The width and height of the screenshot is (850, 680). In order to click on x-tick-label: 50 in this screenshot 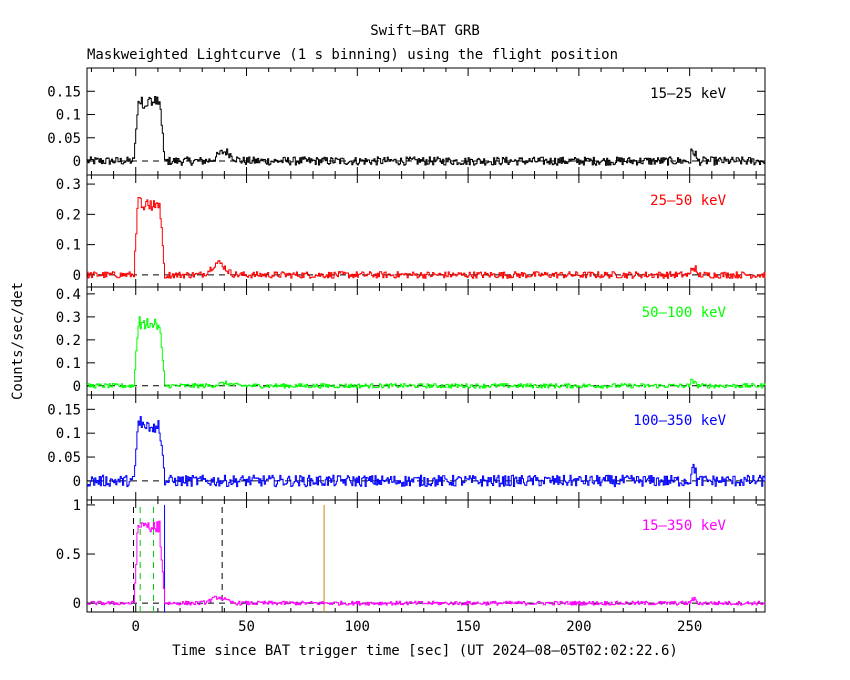, I will do `click(246, 627)`.